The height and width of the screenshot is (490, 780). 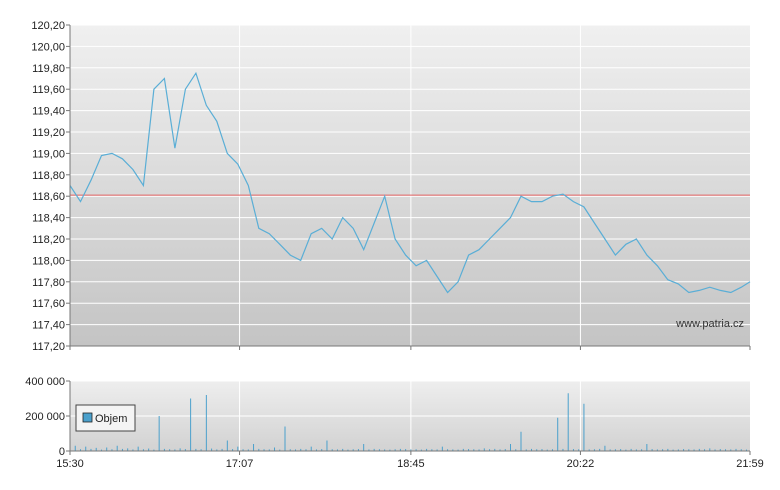 I want to click on price-y-tick-label: 118,60, so click(x=48, y=197).